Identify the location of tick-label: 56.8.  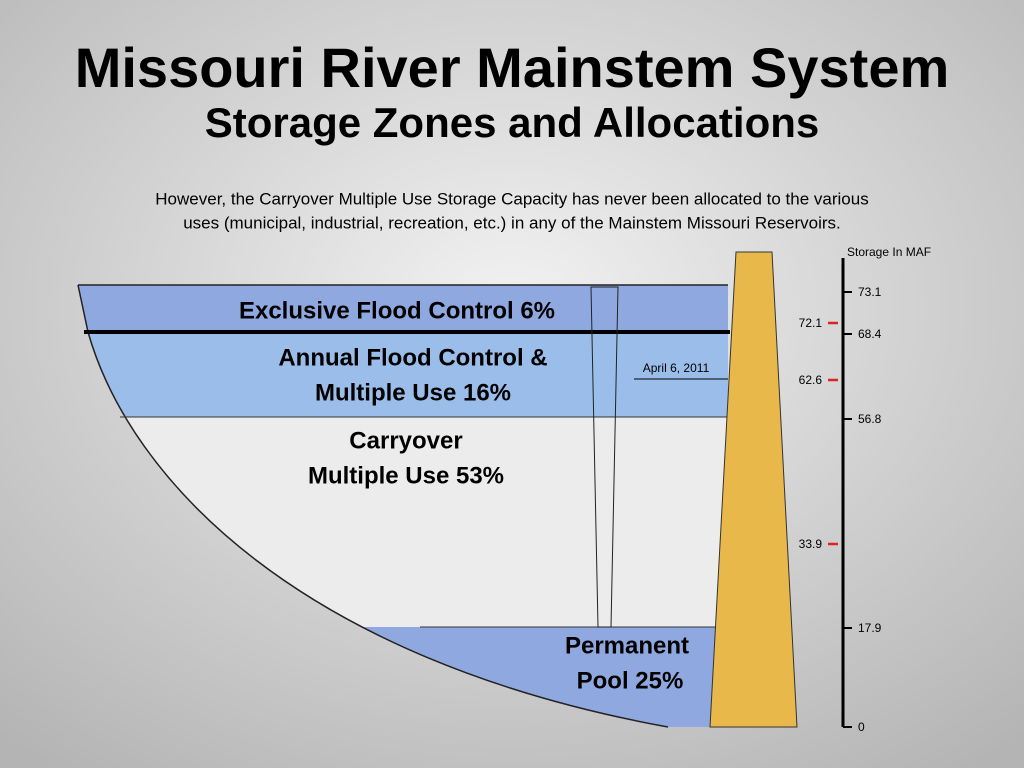
(870, 419).